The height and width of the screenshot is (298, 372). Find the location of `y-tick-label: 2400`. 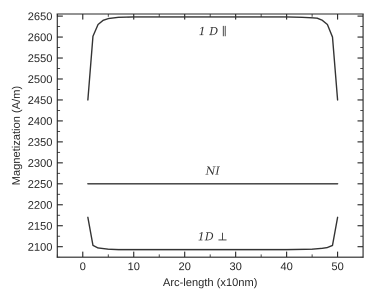

y-tick-label: 2400 is located at coordinates (40, 121).